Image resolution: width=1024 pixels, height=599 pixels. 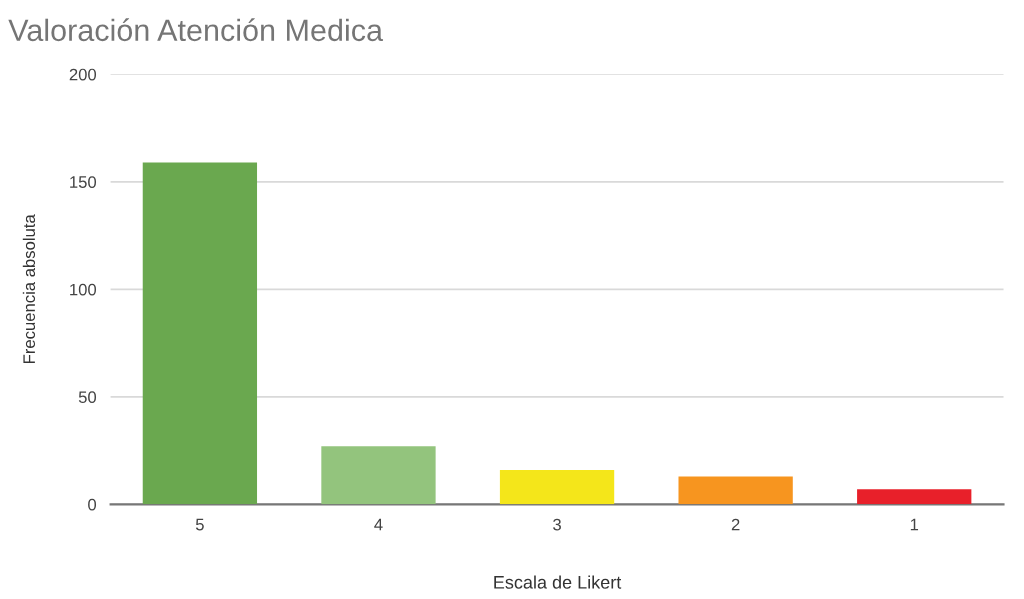 I want to click on y-axis-title: Frecuencia absoluta, so click(x=29, y=288).